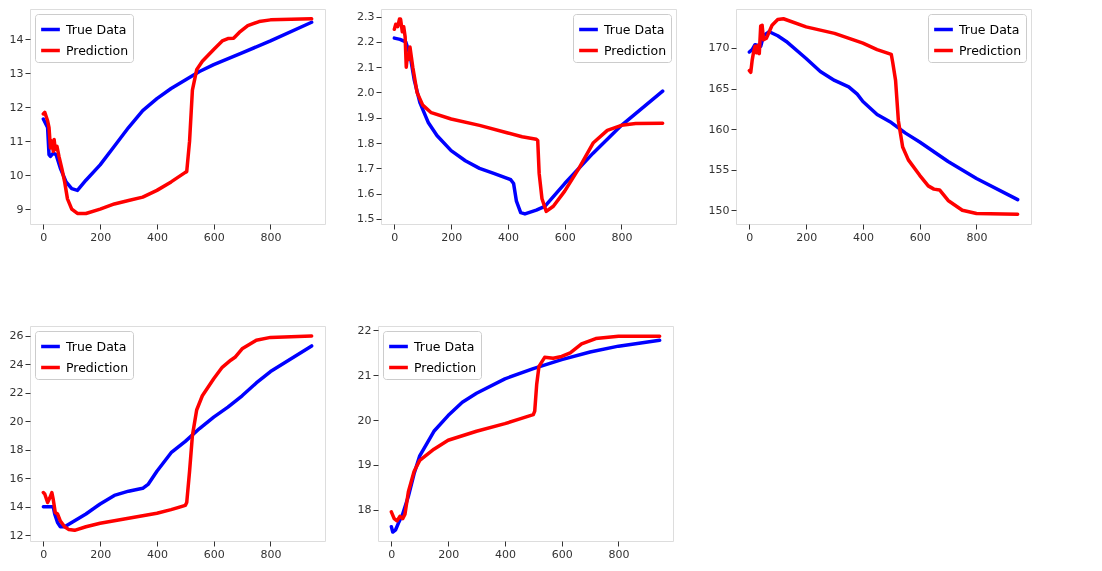 This screenshot has width=1102, height=571. I want to click on y-tick-label: 2.1, so click(366, 67).